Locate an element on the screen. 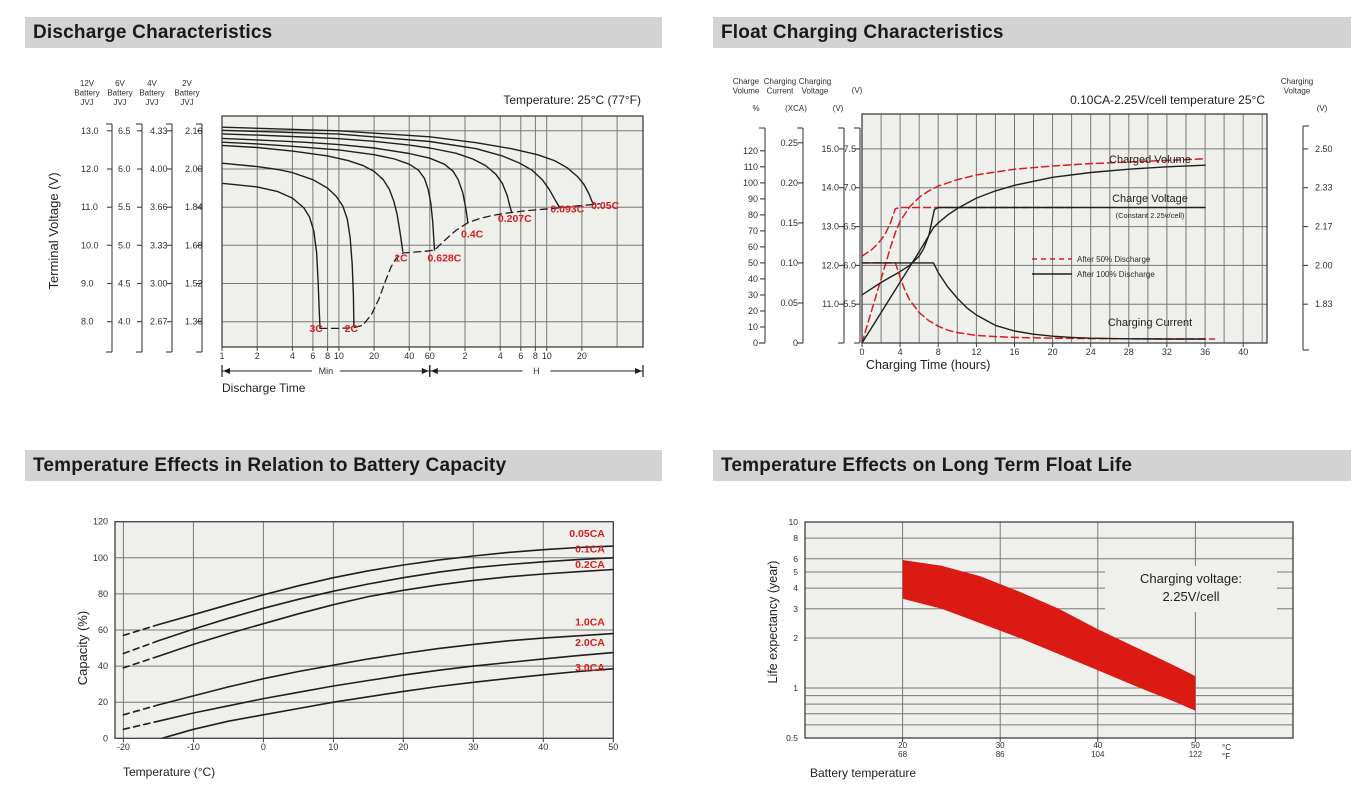 This screenshot has width=1365, height=795. scale-value: 3.66 is located at coordinates (159, 207).